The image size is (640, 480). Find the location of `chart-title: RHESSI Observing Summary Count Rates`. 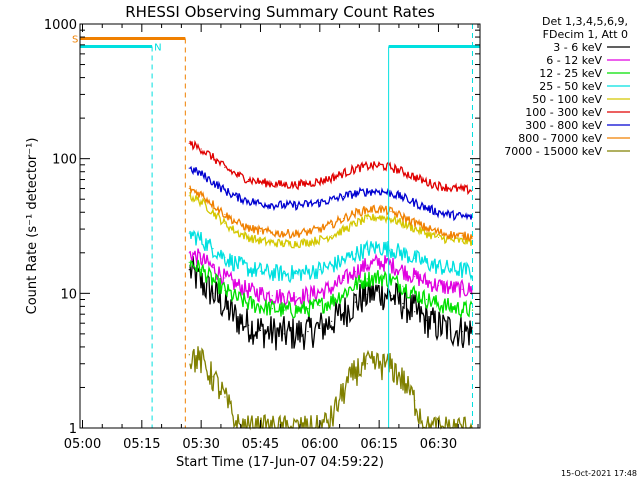

chart-title: RHESSI Observing Summary Count Rates is located at coordinates (280, 12).